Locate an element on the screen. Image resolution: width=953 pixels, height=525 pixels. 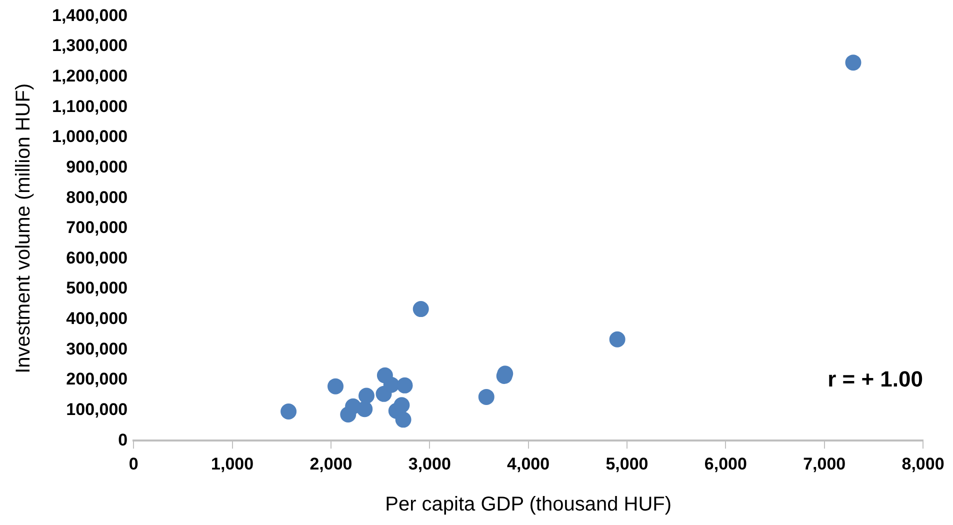
y-tick-label: 200,000 is located at coordinates (97, 379).